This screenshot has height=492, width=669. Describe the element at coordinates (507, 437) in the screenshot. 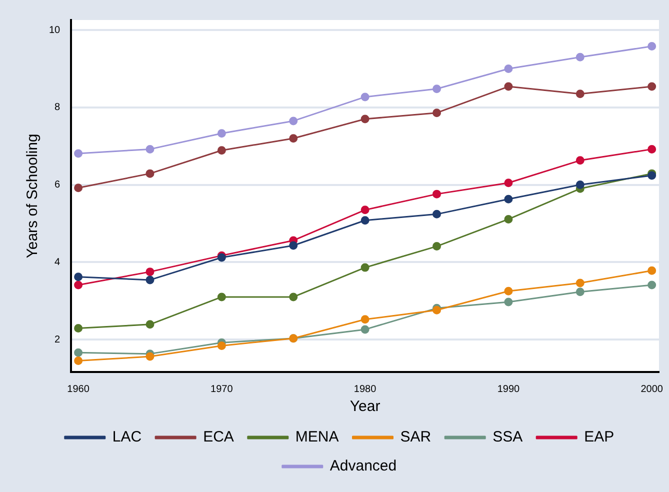

I see `legend-label: SSA` at that location.